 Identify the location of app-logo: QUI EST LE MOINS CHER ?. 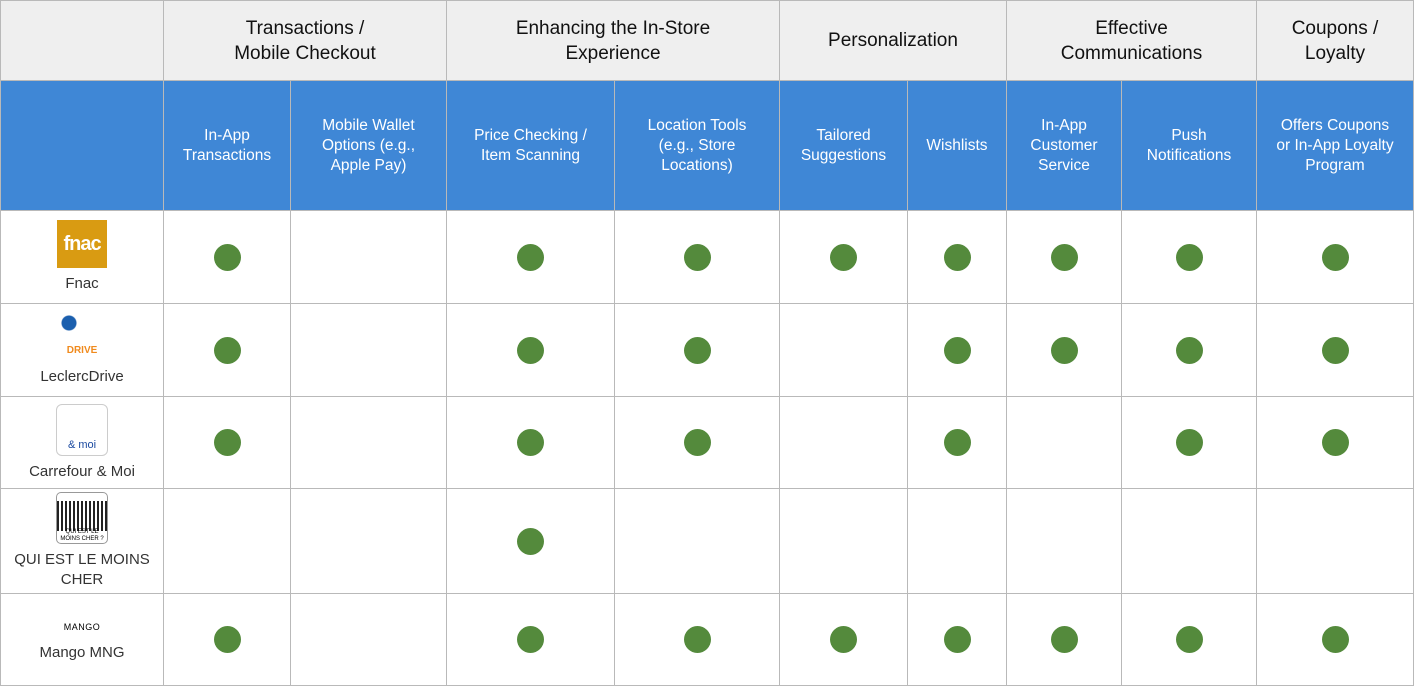
(82, 518).